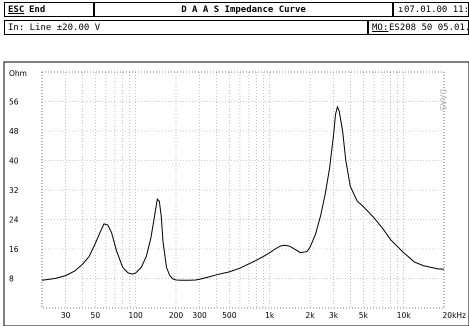 This screenshot has width=469, height=326. I want to click on datetime-box: ı 07.01.00 11:38, so click(431, 9).